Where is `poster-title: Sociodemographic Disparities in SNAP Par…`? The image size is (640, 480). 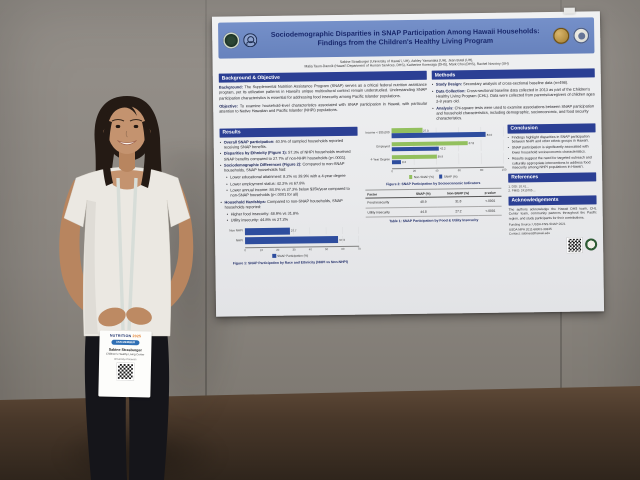 poster-title: Sociodemographic Disparities in SNAP Par… is located at coordinates (405, 38).